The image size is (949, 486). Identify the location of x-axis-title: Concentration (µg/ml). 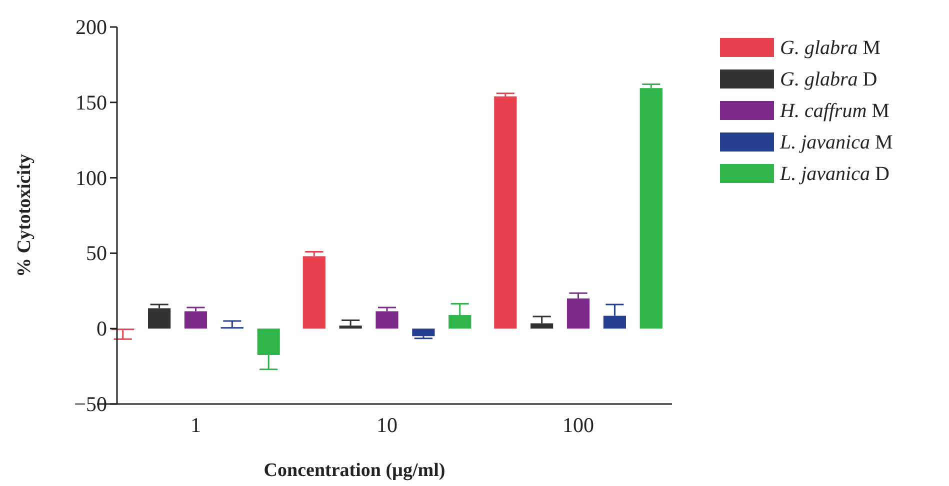
(355, 470).